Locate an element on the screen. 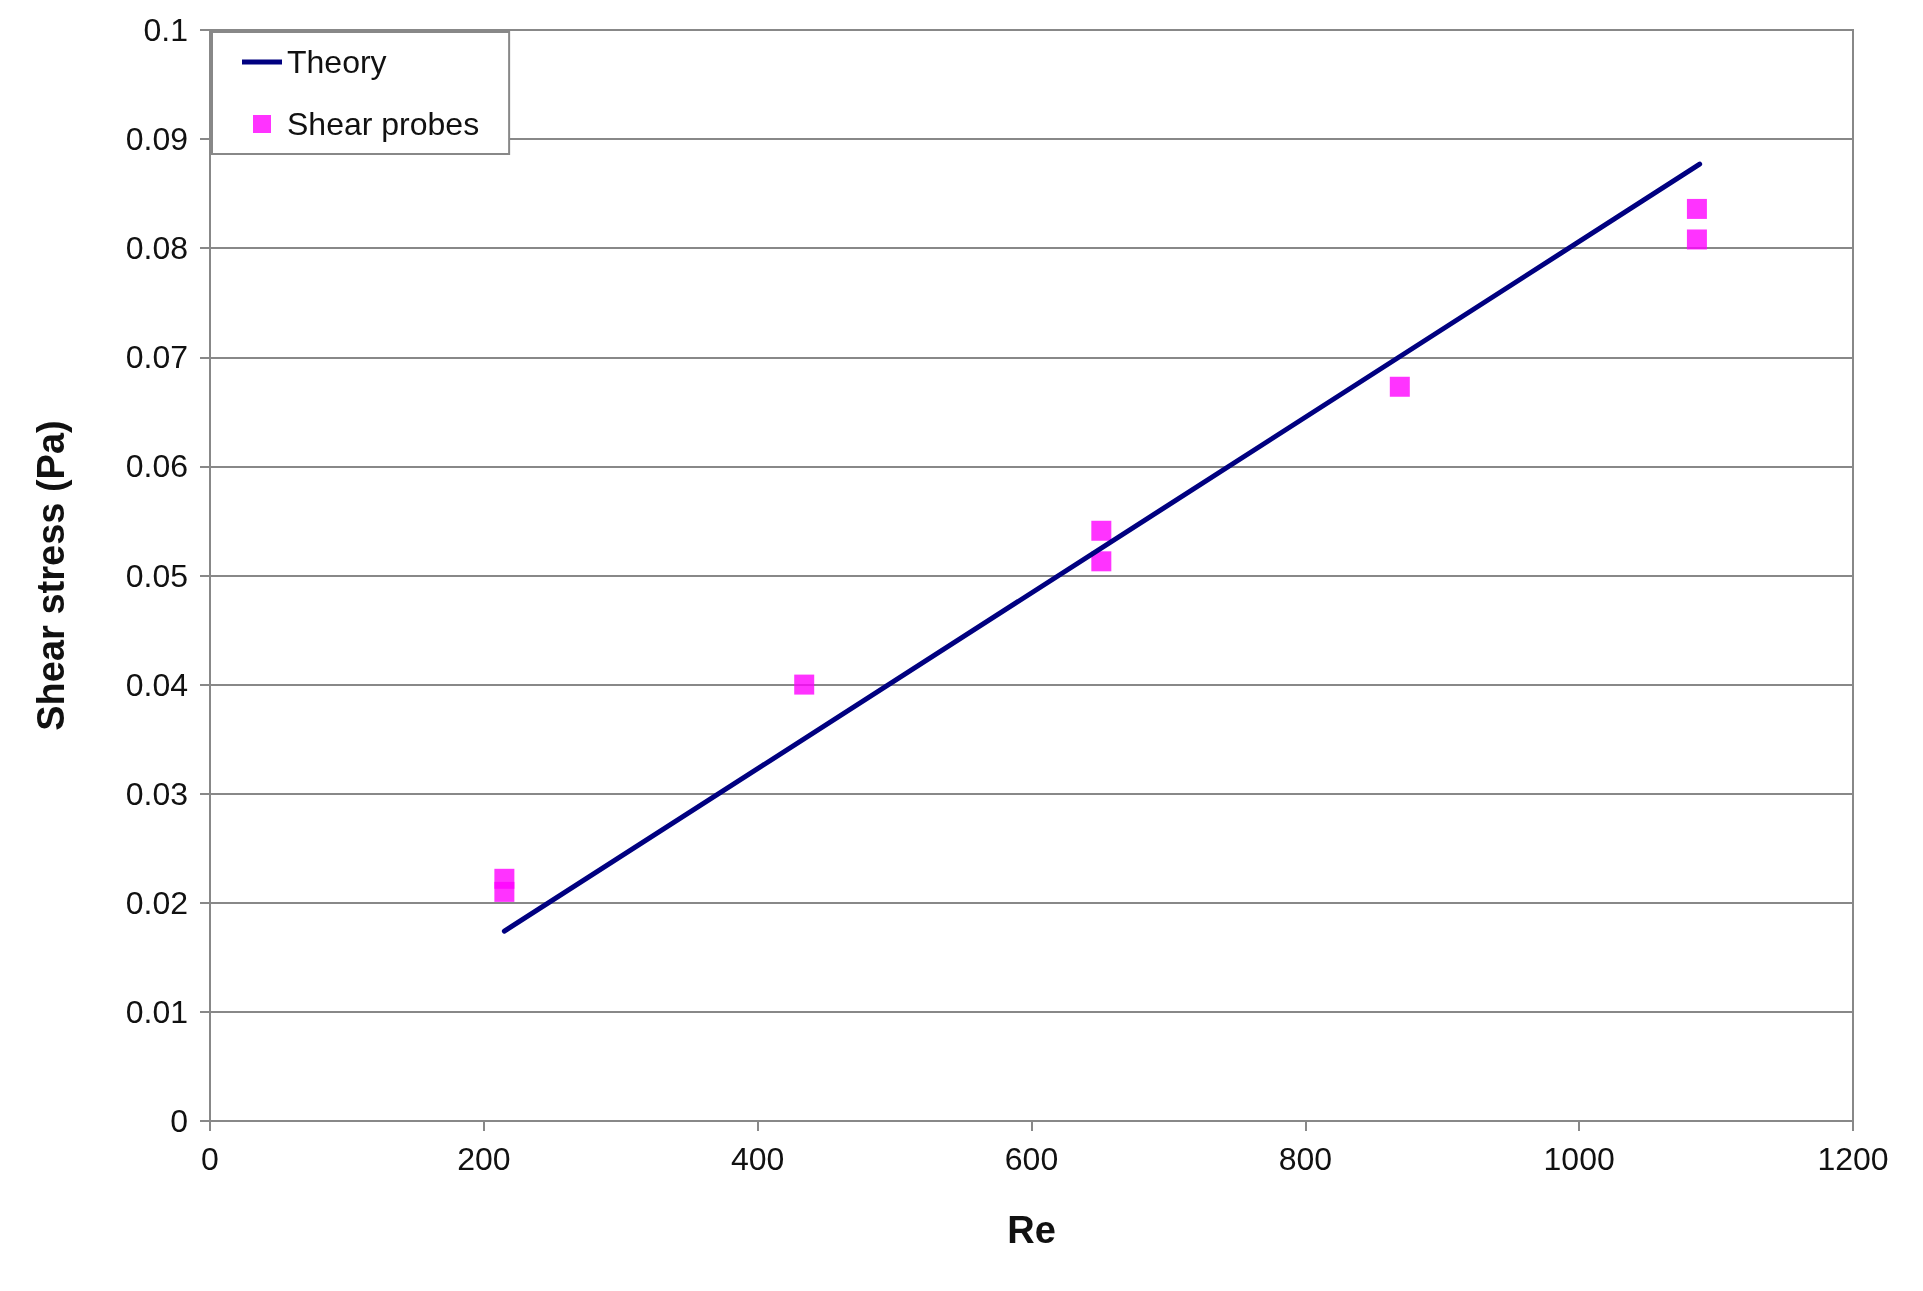  x-tick-label: 800 is located at coordinates (1305, 1159).